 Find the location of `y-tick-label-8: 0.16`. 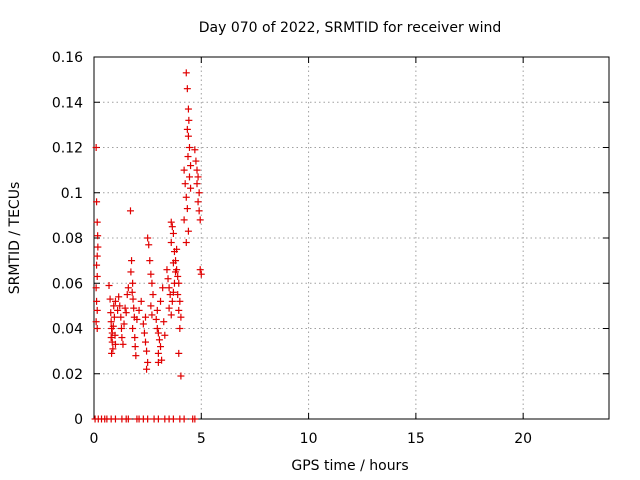

y-tick-label-8: 0.16 is located at coordinates (67, 58).